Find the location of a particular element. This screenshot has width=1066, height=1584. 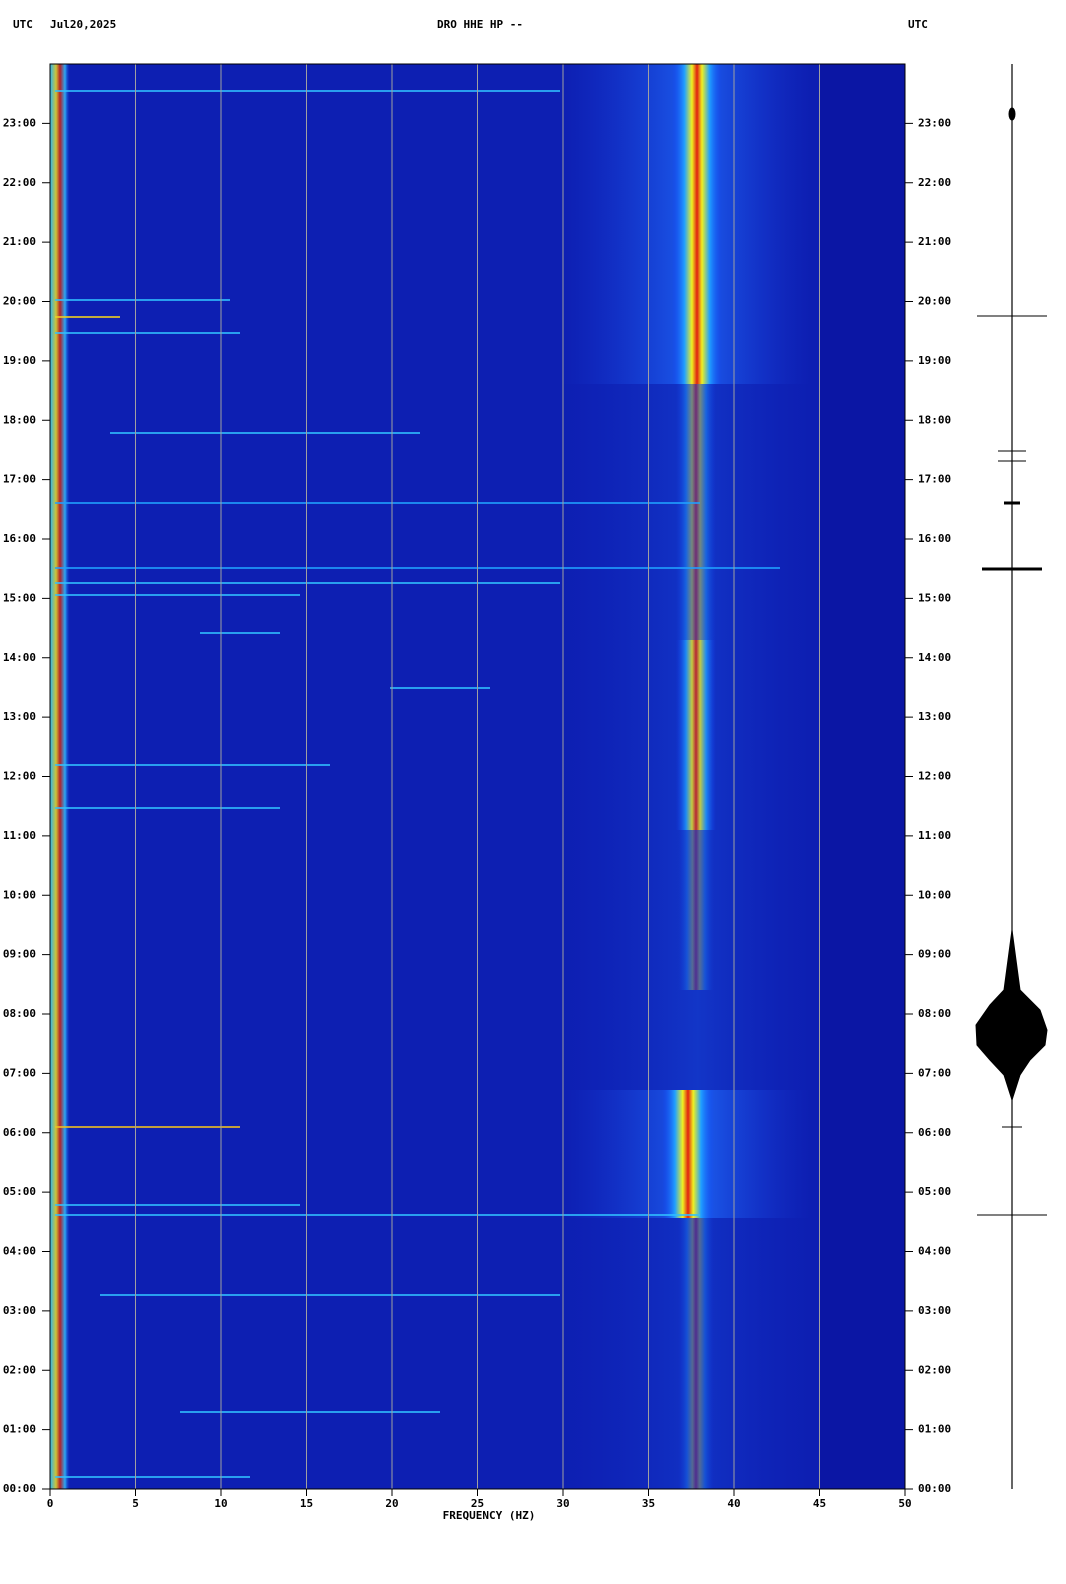

date: Jul20,2025 is located at coordinates (83, 24).